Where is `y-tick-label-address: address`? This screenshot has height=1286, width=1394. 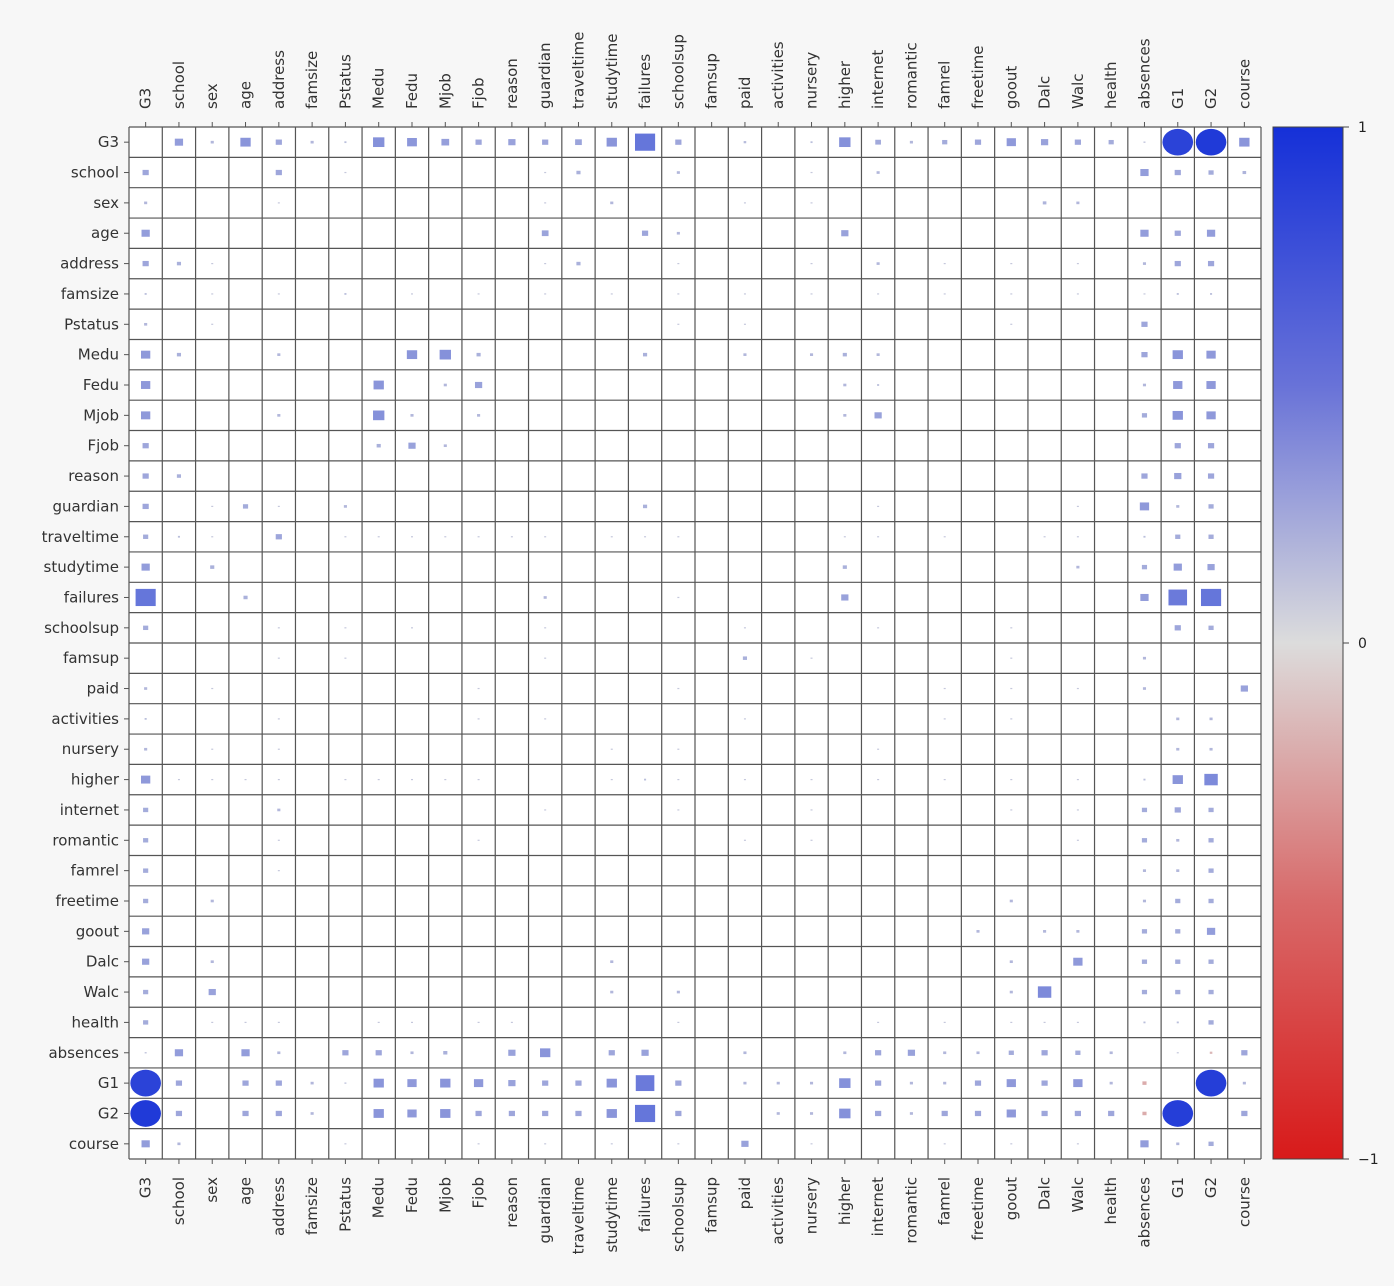
y-tick-label-address: address is located at coordinates (89, 264).